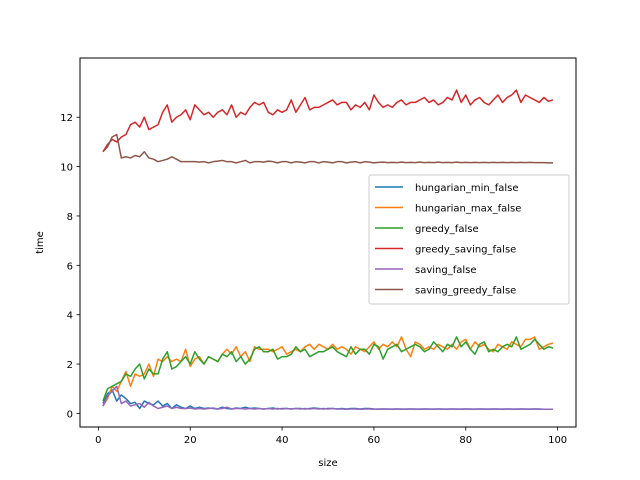  I want to click on x-tick-label: 100, so click(557, 440).